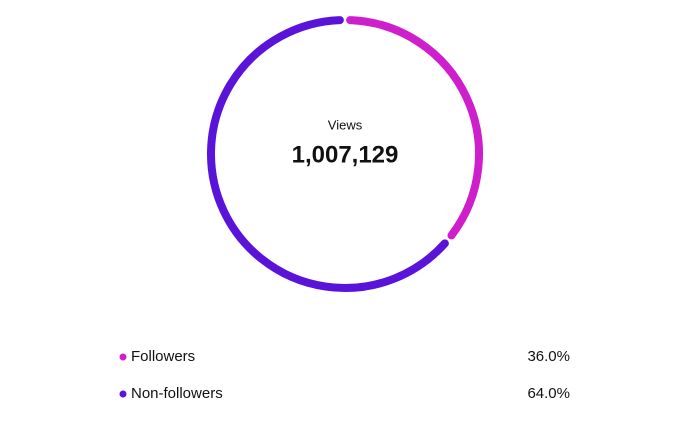 This screenshot has height=423, width=686. What do you see at coordinates (548, 356) in the screenshot?
I see `legend-value: 36.0%` at bounding box center [548, 356].